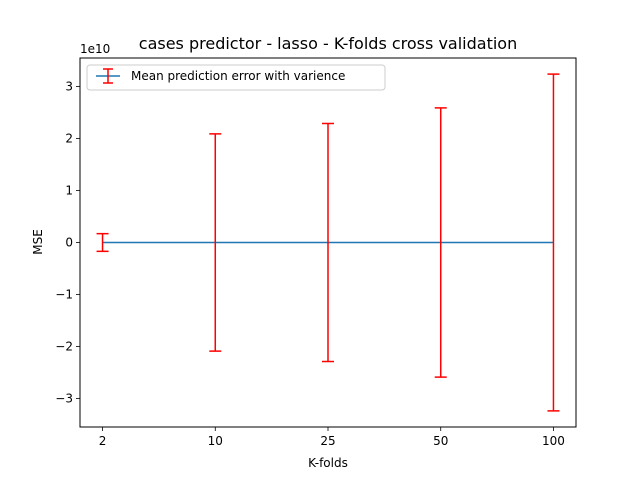 Image resolution: width=640 pixels, height=480 pixels. What do you see at coordinates (64, 294) in the screenshot?
I see `y-tick-label: −1` at bounding box center [64, 294].